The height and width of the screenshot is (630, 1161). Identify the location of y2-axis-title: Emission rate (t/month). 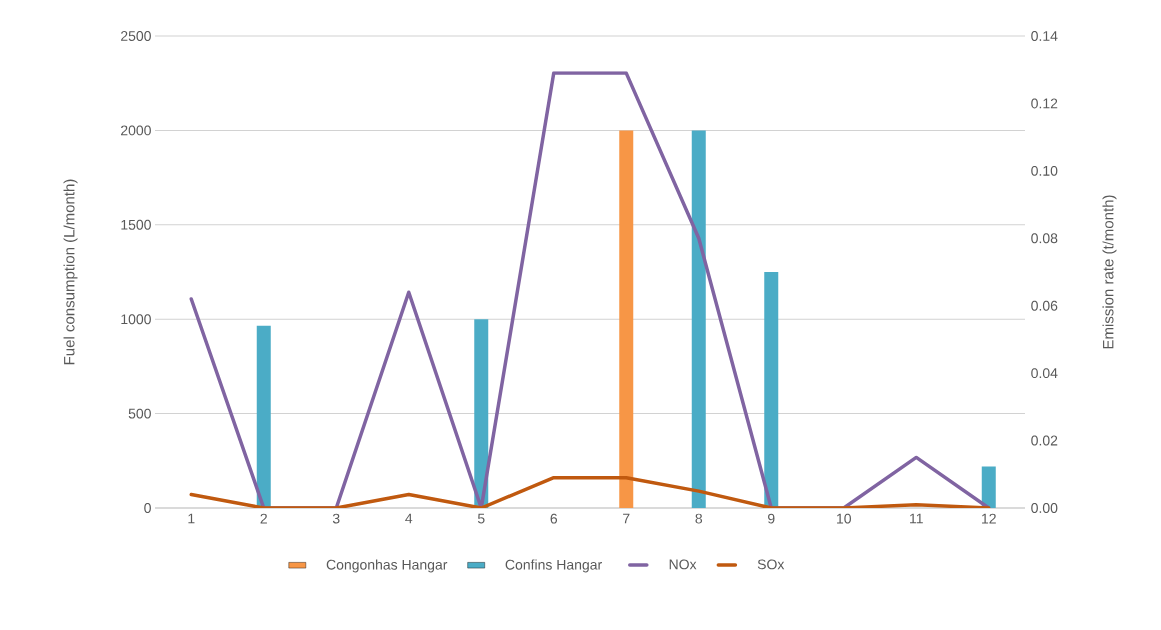
(1109, 272).